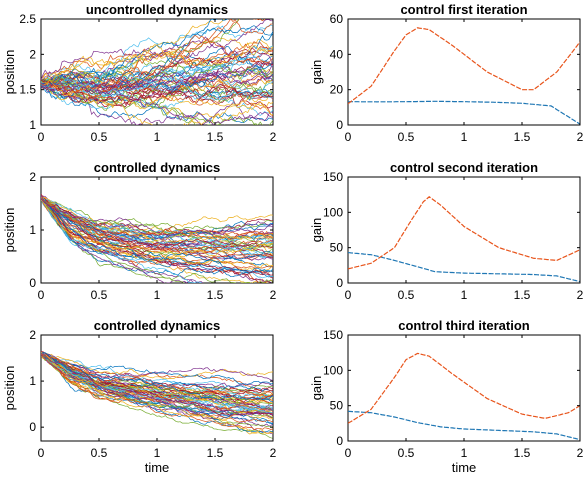 Image resolution: width=588 pixels, height=478 pixels. What do you see at coordinates (463, 9) in the screenshot?
I see `chart-title: control first iteration` at bounding box center [463, 9].